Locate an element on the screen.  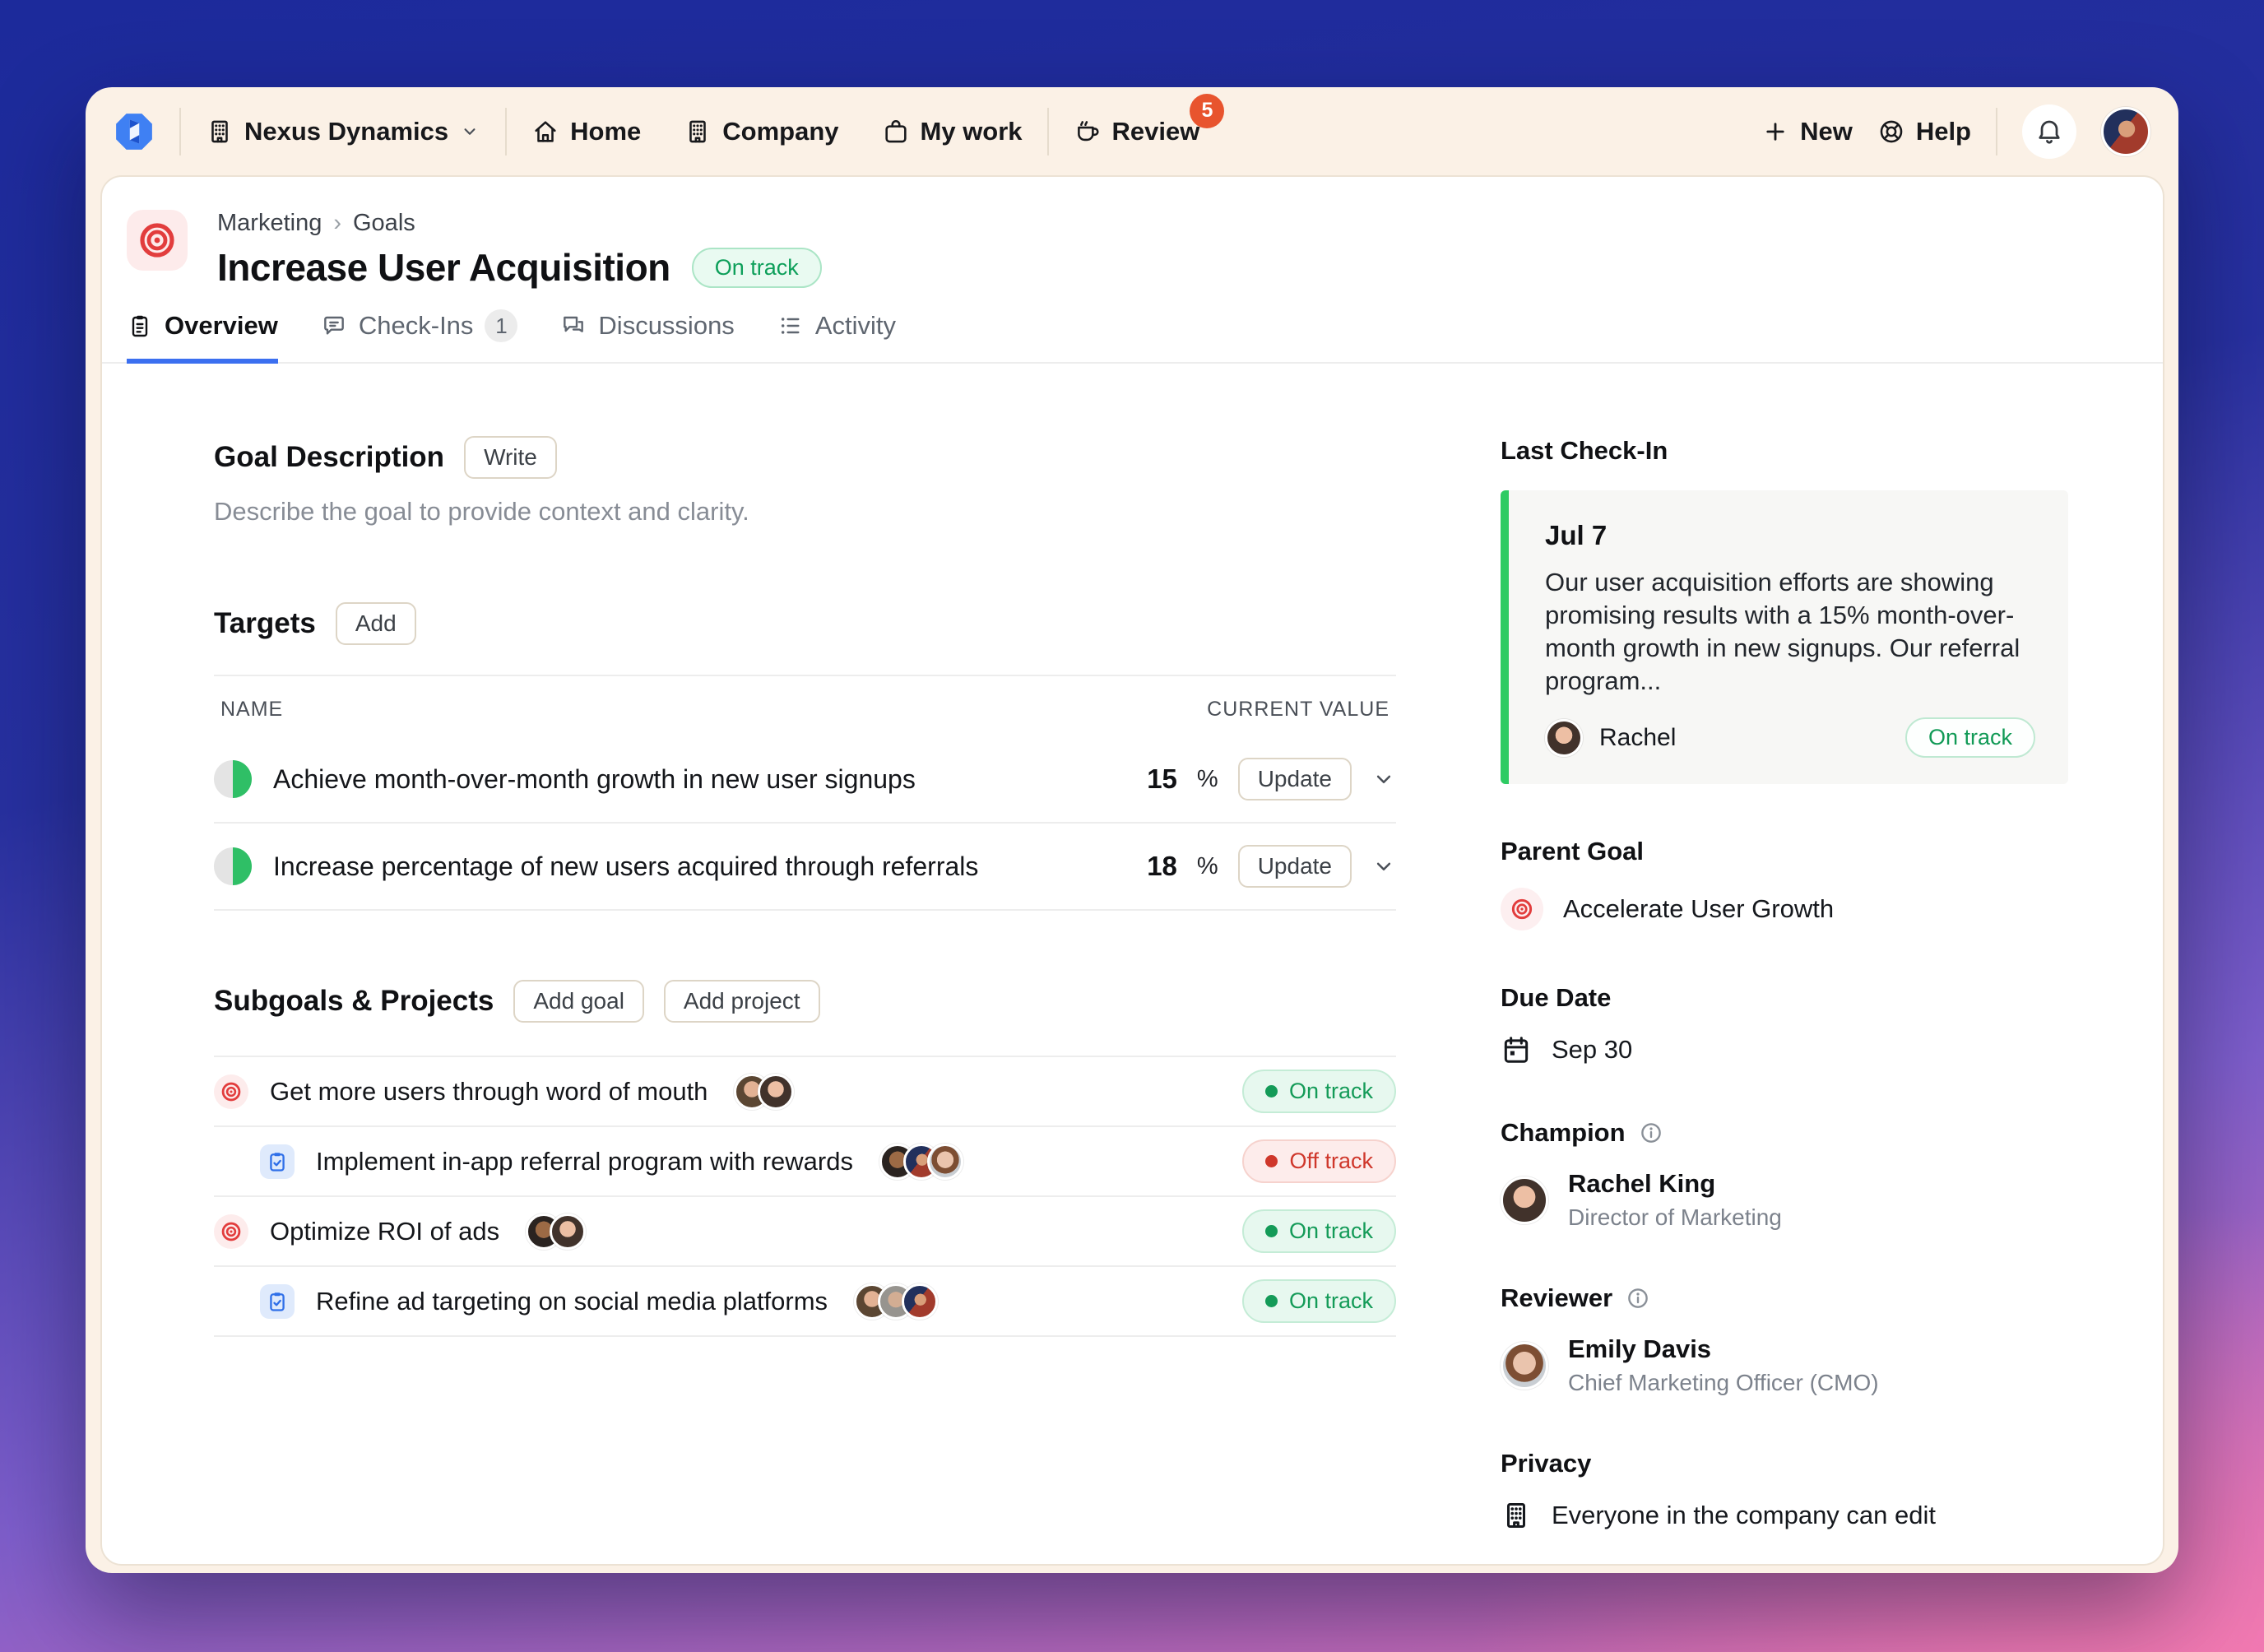
help-button: Help is located at coordinates (1924, 131).